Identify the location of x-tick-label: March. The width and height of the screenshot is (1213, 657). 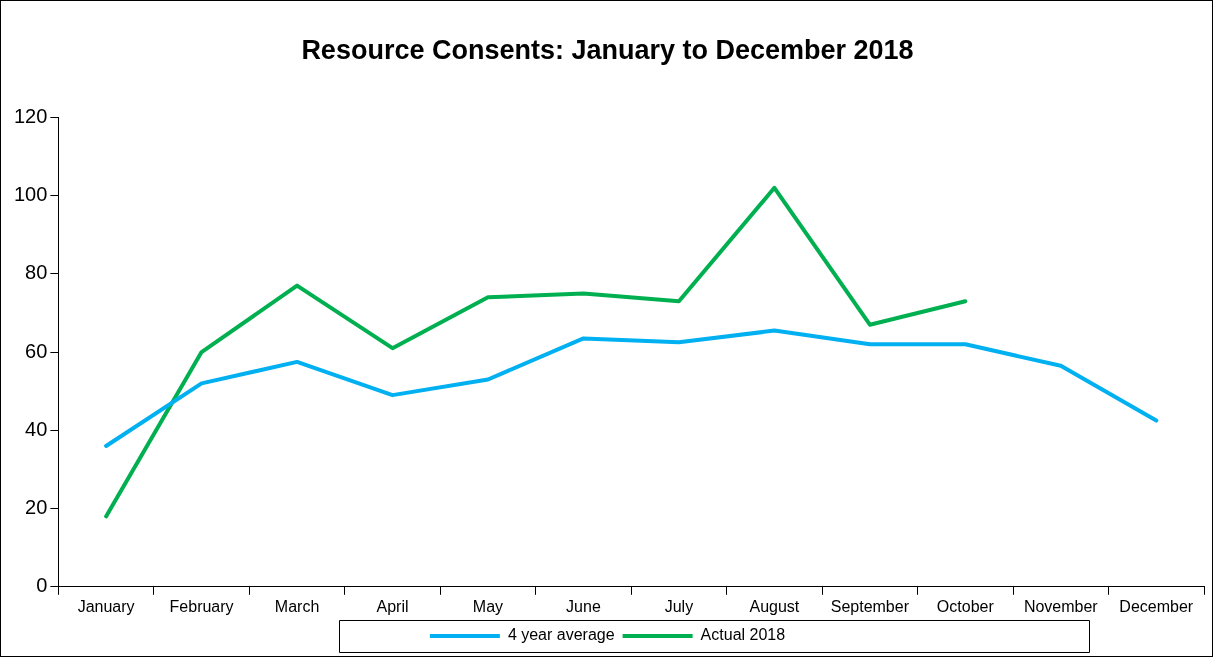
(297, 606).